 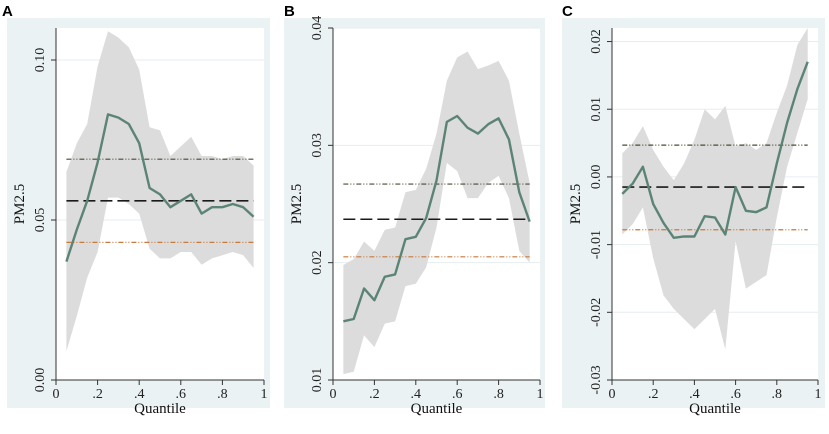 I want to click on panel-letter: B, so click(x=289, y=11).